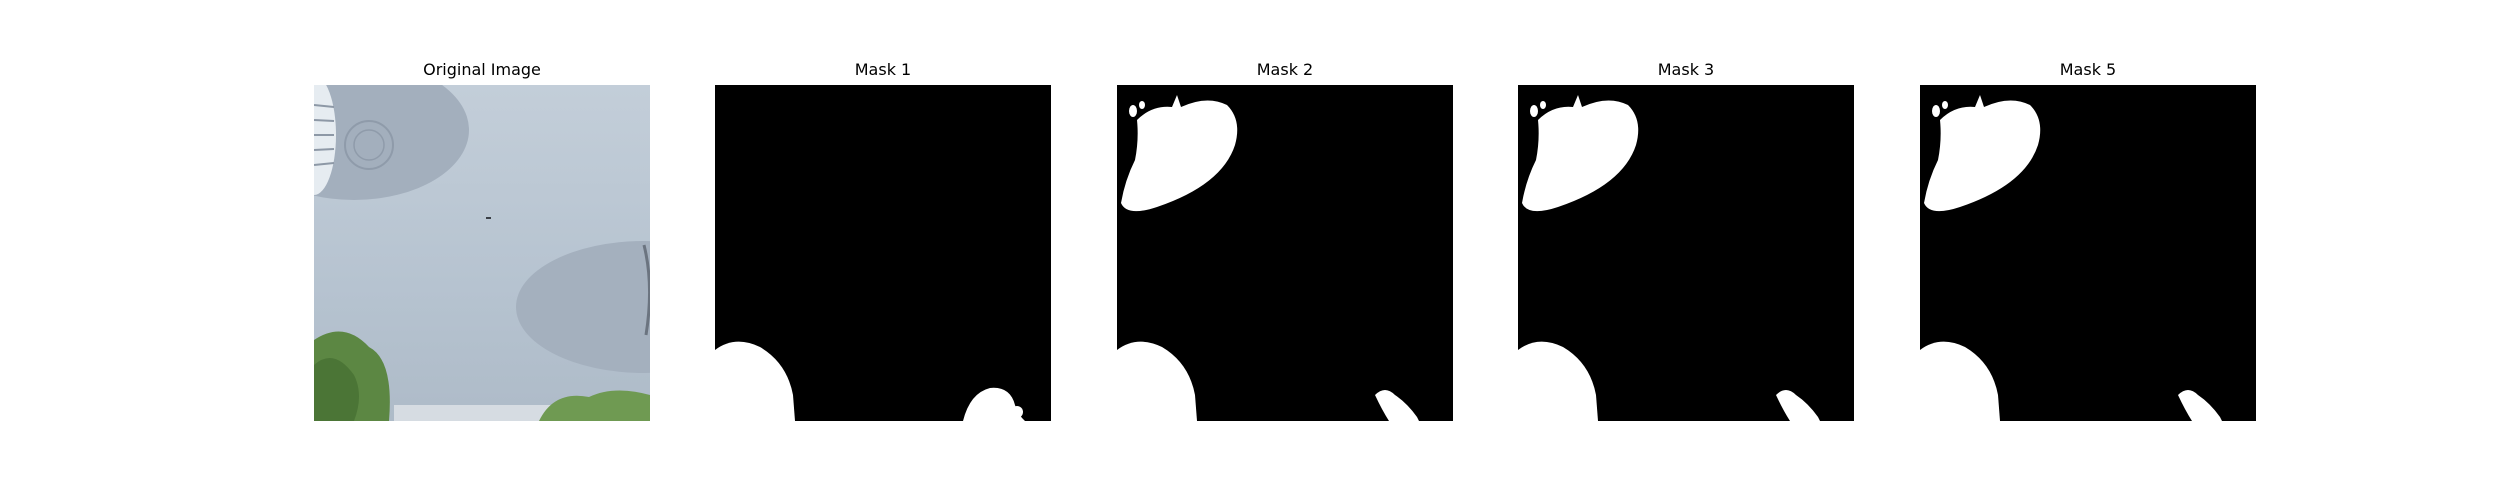 Image resolution: width=2500 pixels, height=500 pixels. Describe the element at coordinates (583, 307) in the screenshot. I see `engine-nacelle-right` at that location.